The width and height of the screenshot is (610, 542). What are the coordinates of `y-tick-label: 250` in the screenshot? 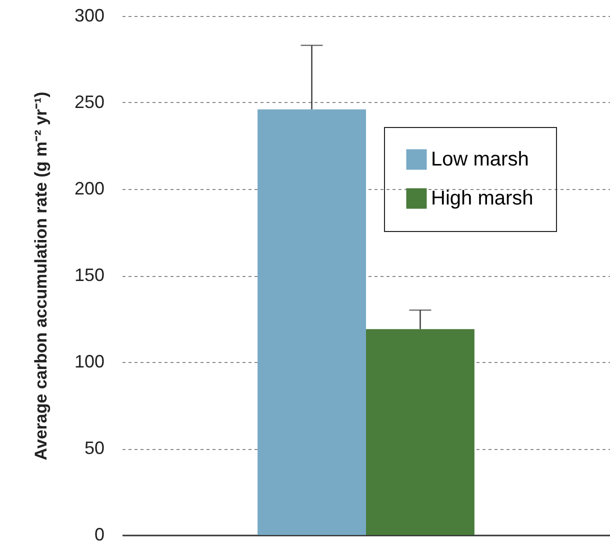 It's located at (89, 102).